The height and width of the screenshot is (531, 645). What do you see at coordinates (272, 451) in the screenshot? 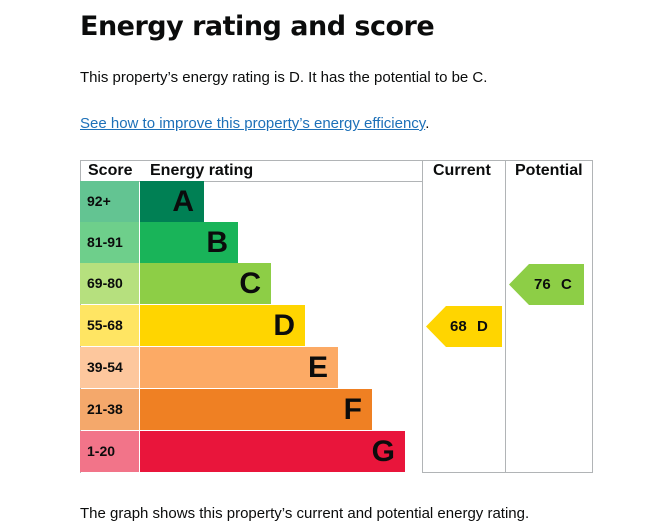
I see `band-bar-g: G` at bounding box center [272, 451].